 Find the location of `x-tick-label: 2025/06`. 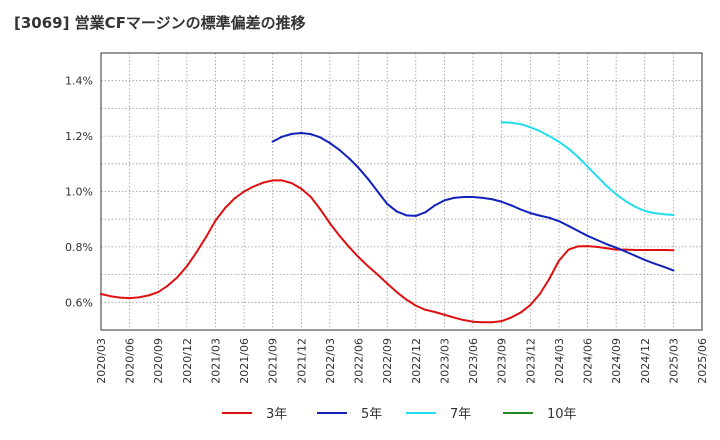

x-tick-label: 2025/06 is located at coordinates (702, 361).